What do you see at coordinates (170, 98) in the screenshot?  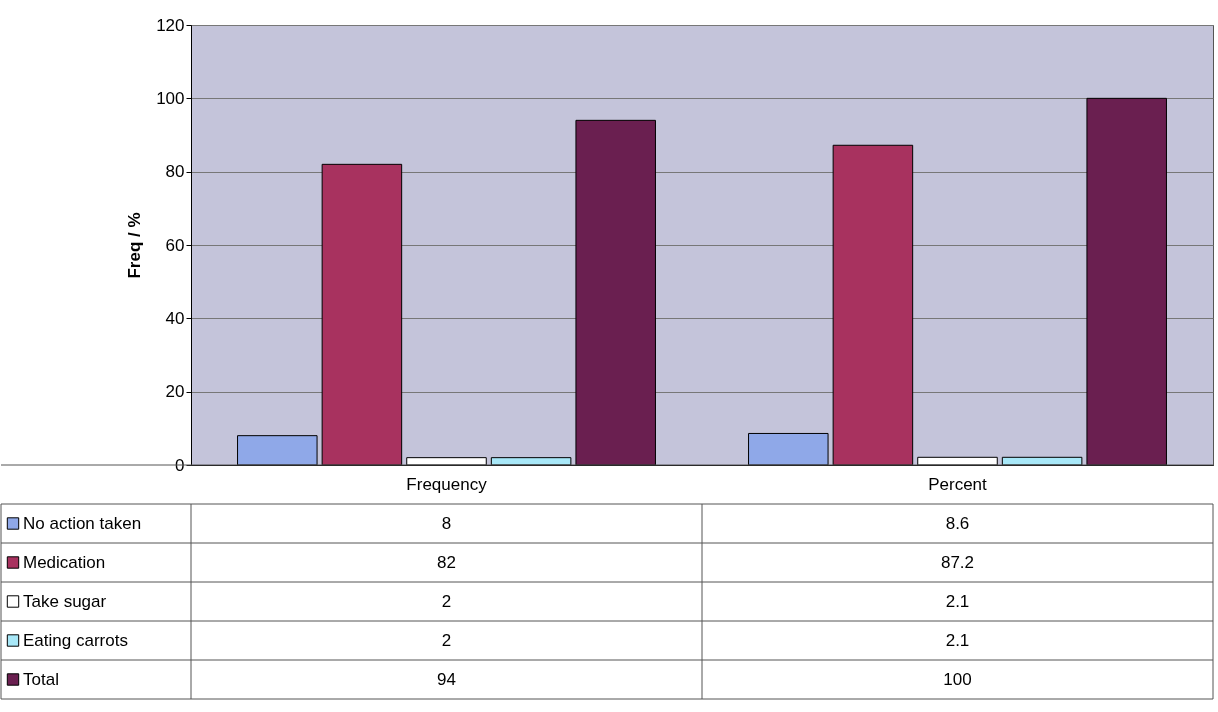 I see `y-tick-label: 100` at bounding box center [170, 98].